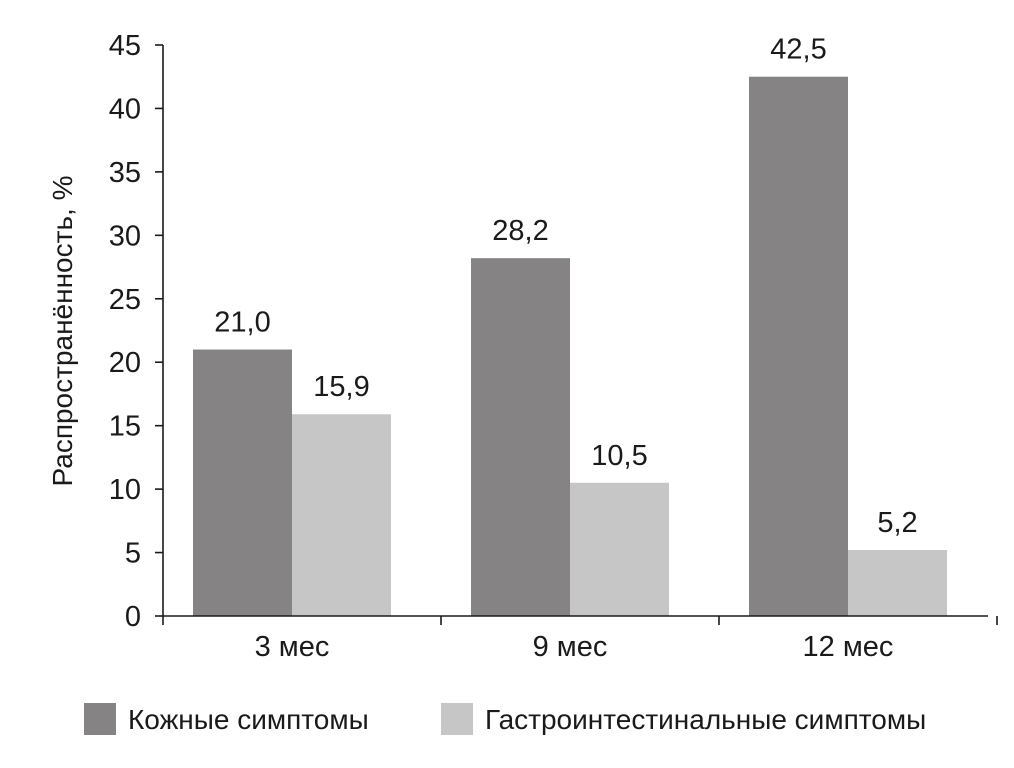 Image resolution: width=1014 pixels, height=768 pixels. What do you see at coordinates (125, 363) in the screenshot?
I see `y-tick-label: 20` at bounding box center [125, 363].